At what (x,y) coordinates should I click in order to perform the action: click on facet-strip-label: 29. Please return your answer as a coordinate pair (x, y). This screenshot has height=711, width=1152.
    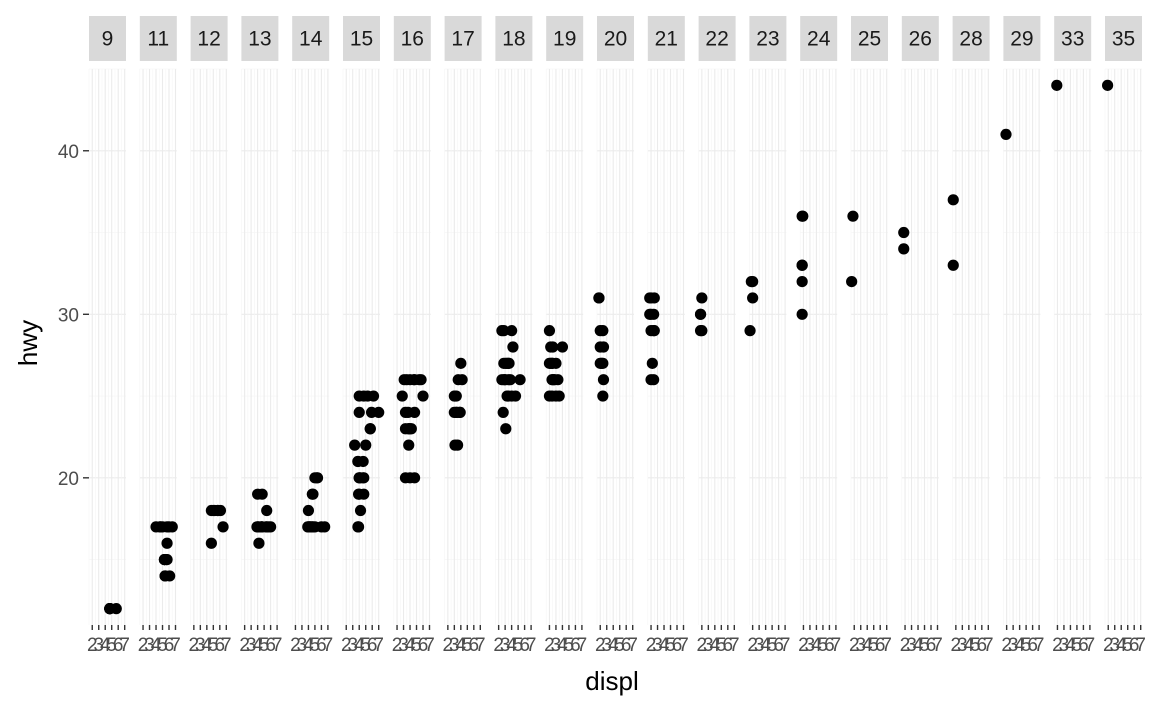
    Looking at the image, I should click on (1021, 39).